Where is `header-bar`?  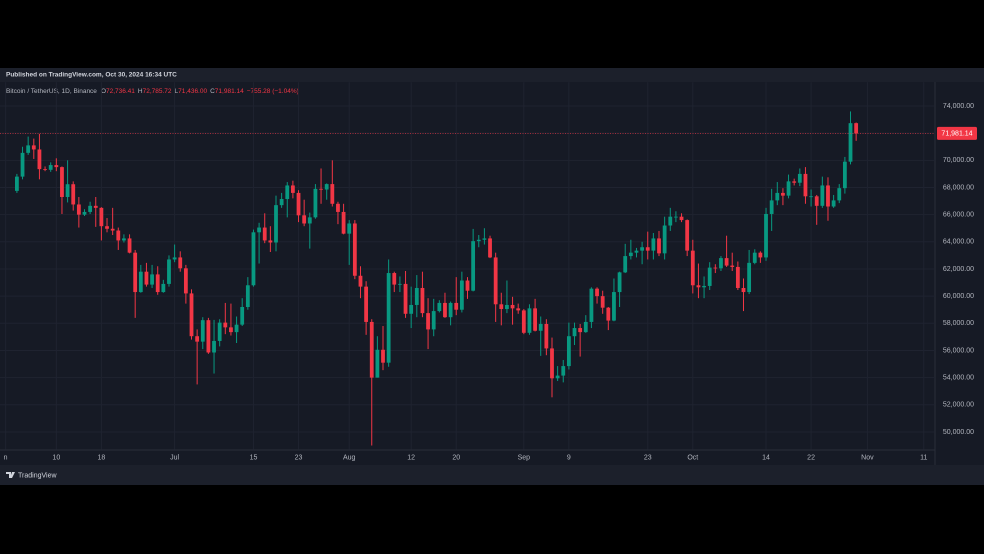 header-bar is located at coordinates (492, 75).